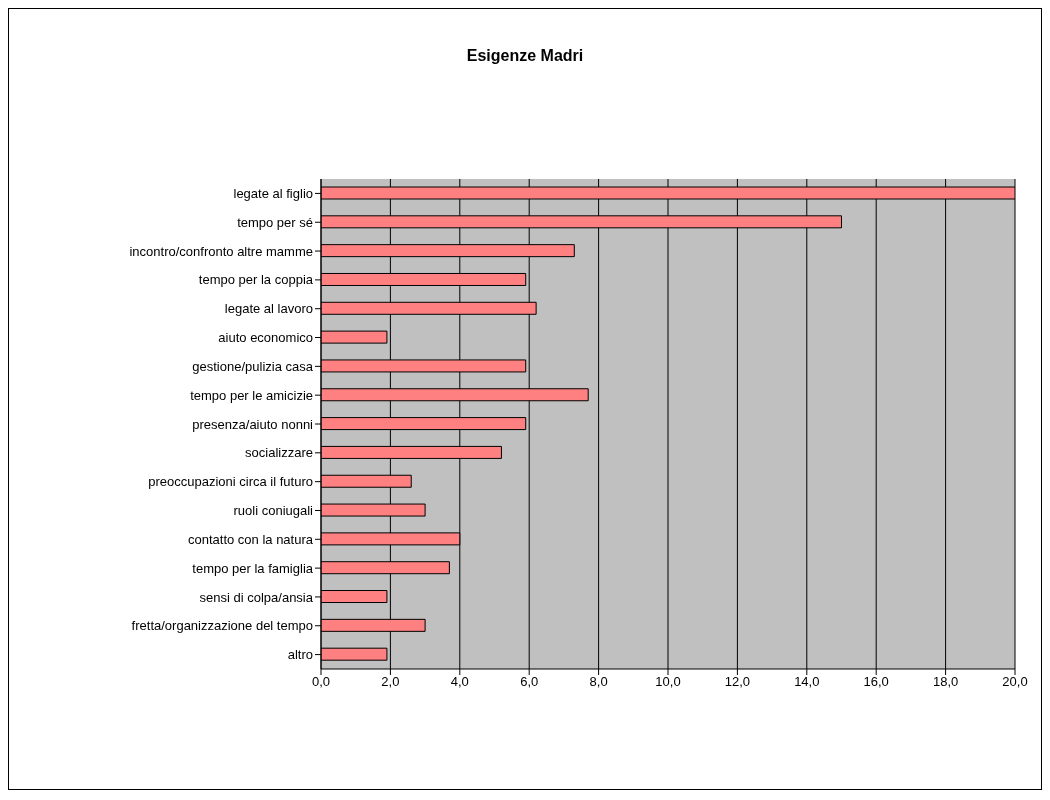  I want to click on x-tick-label: 2,0, so click(390, 682).